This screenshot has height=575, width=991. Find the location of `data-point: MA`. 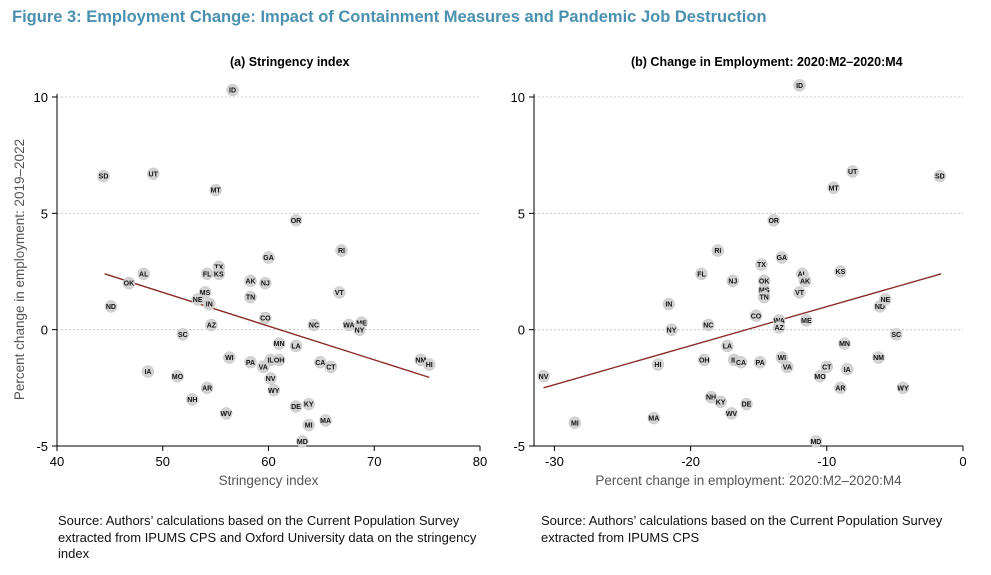

data-point: MA is located at coordinates (654, 418).